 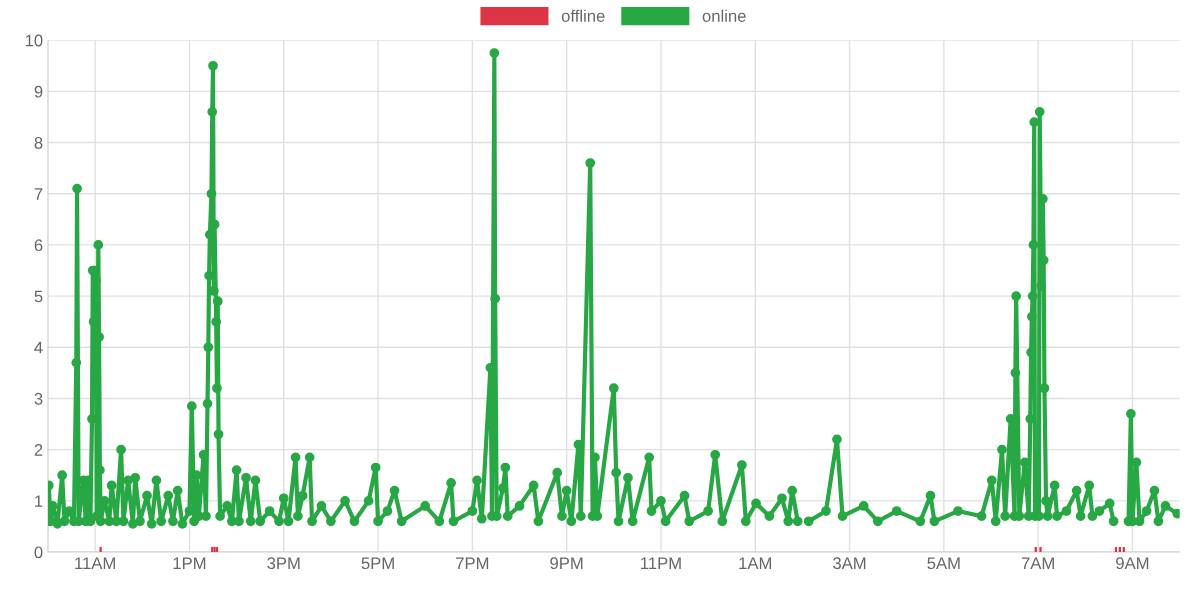 I want to click on y-tick-label: 9, so click(x=38, y=91).